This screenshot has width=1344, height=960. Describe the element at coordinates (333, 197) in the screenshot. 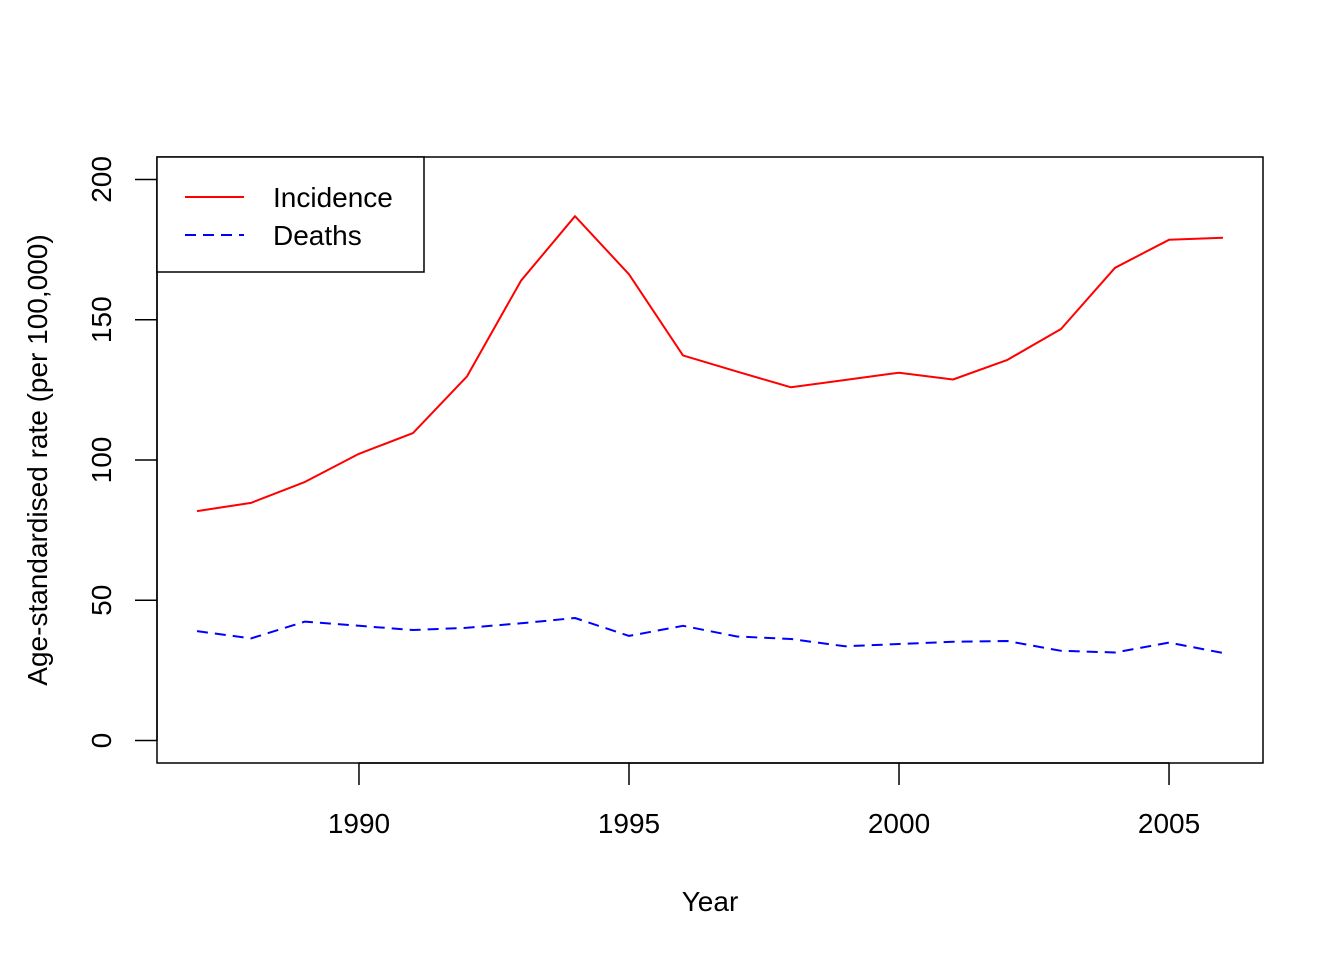

I see `legend-label-incidence: Incidence` at that location.